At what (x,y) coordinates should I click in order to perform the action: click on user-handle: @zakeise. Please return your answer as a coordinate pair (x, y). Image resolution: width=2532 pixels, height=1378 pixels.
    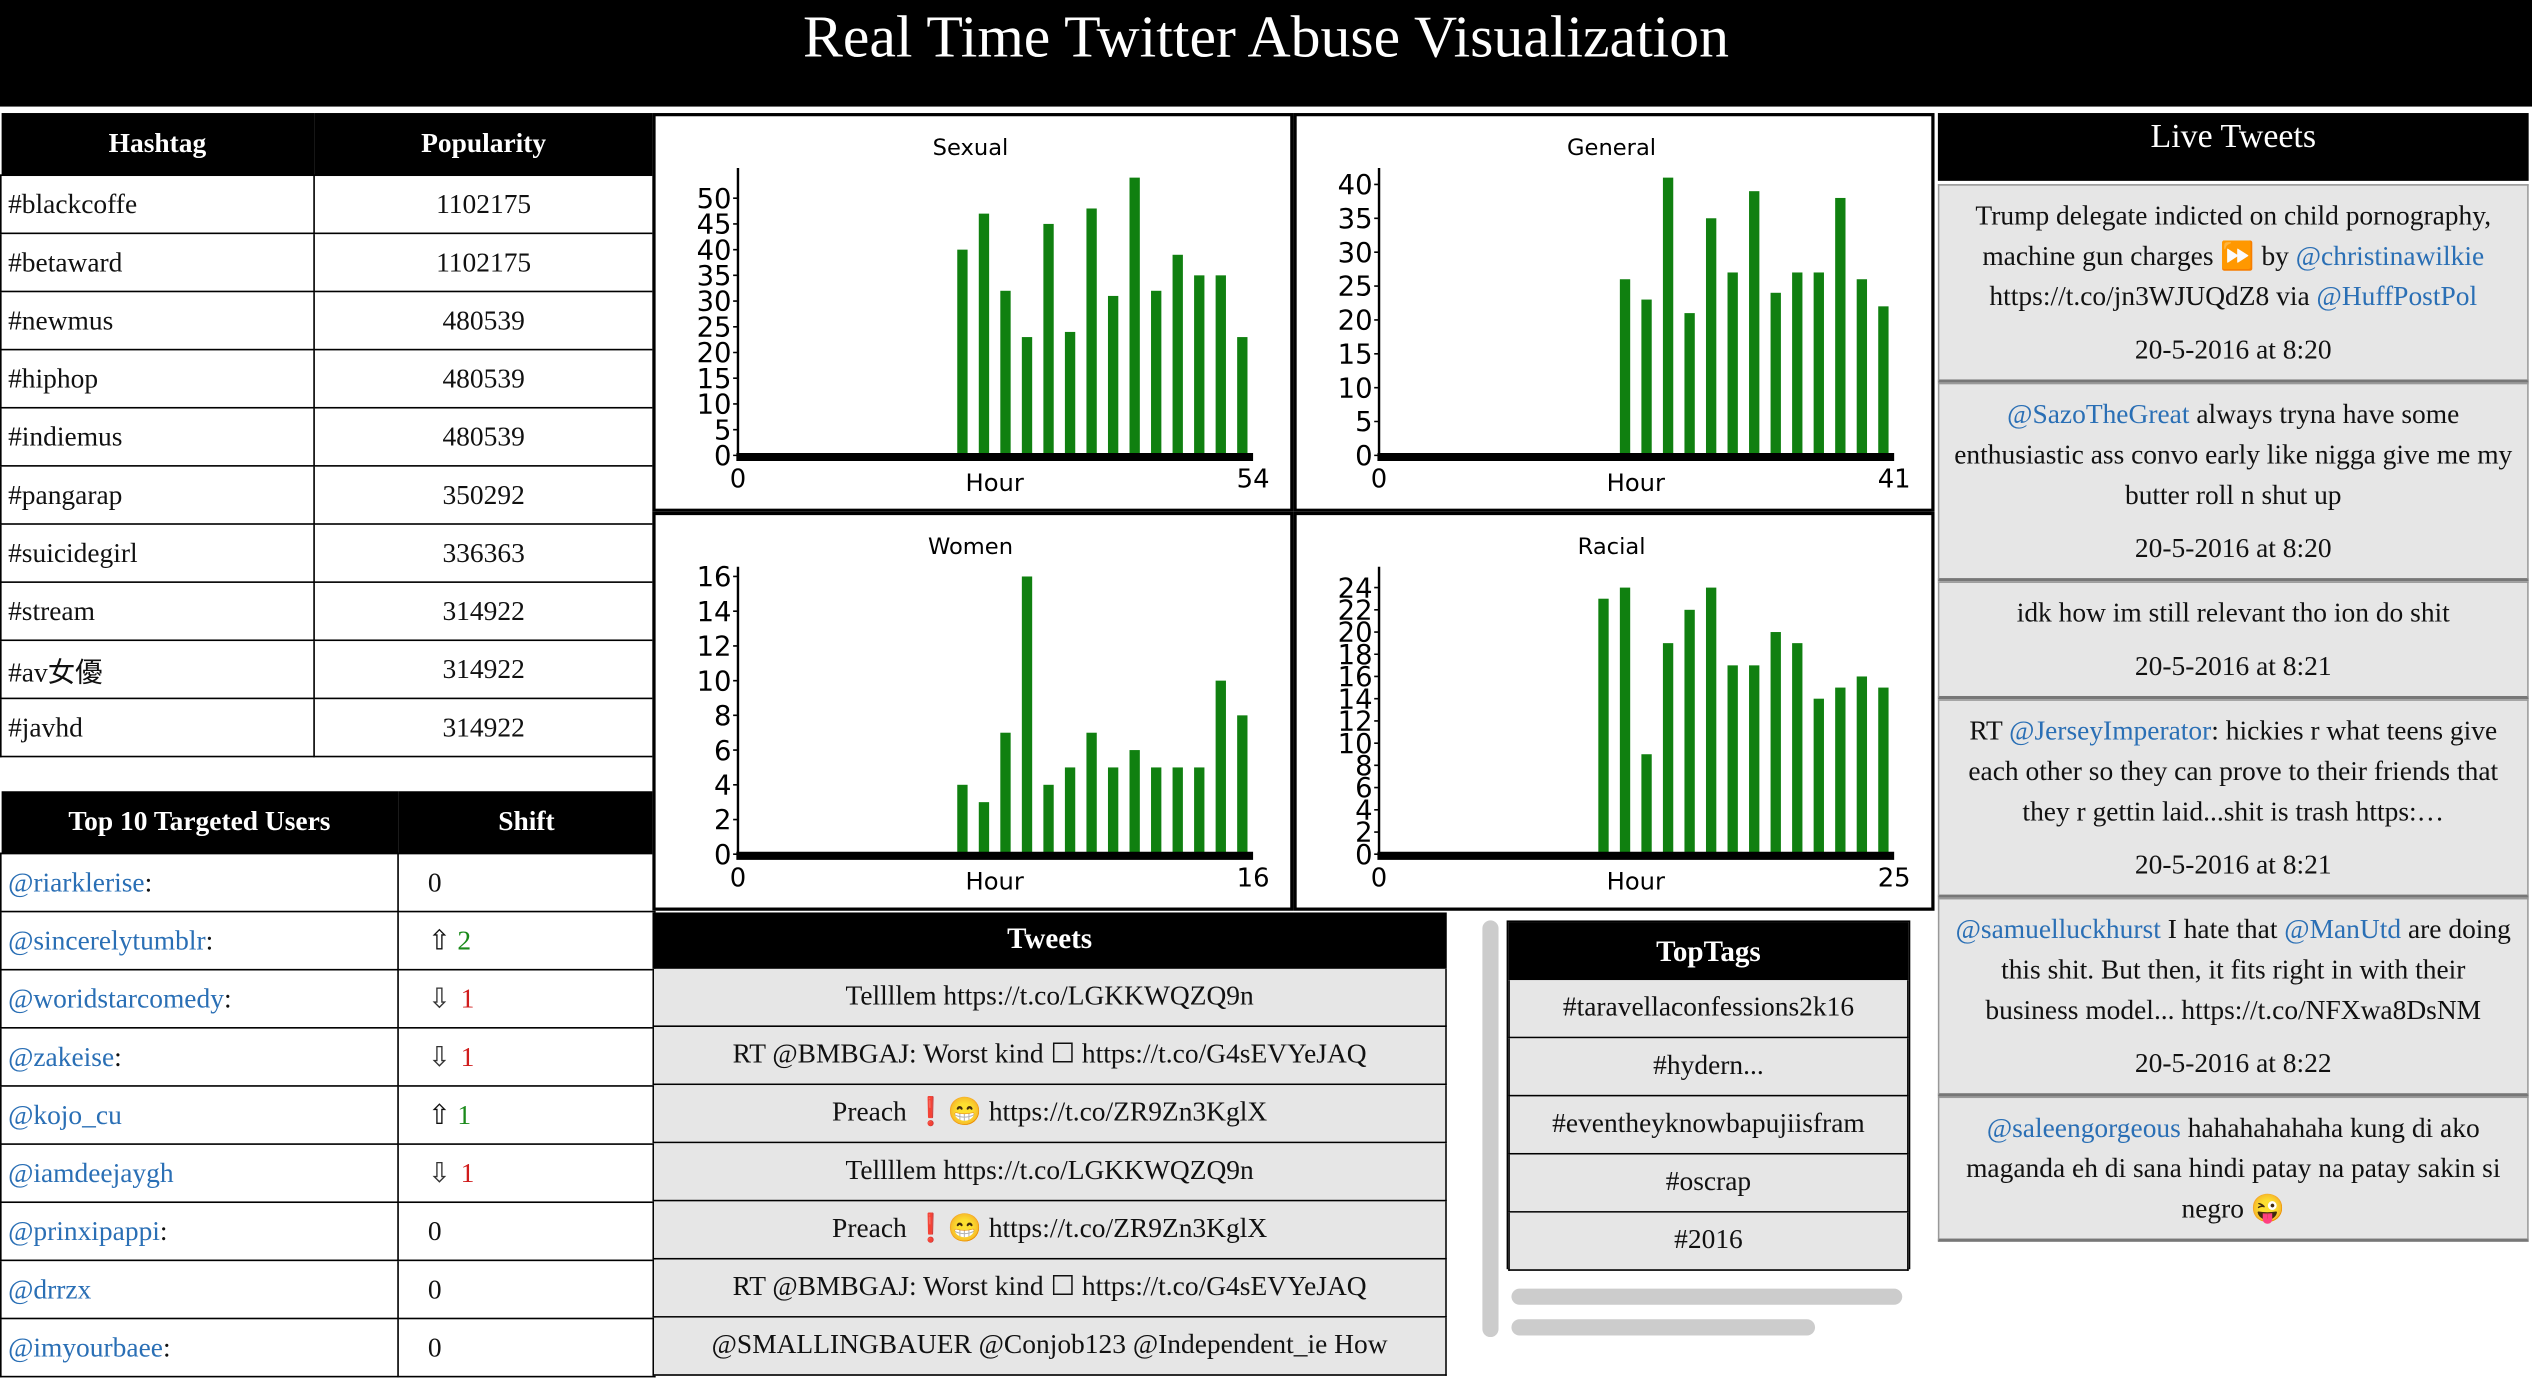
    Looking at the image, I should click on (61, 1056).